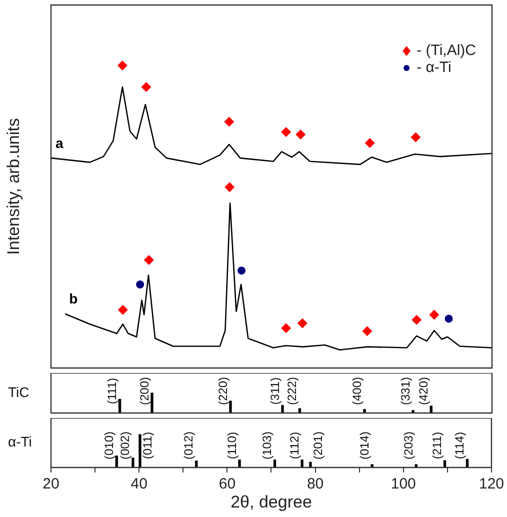 The image size is (507, 517). What do you see at coordinates (294, 446) in the screenshot?
I see `annotation: (112)` at bounding box center [294, 446].